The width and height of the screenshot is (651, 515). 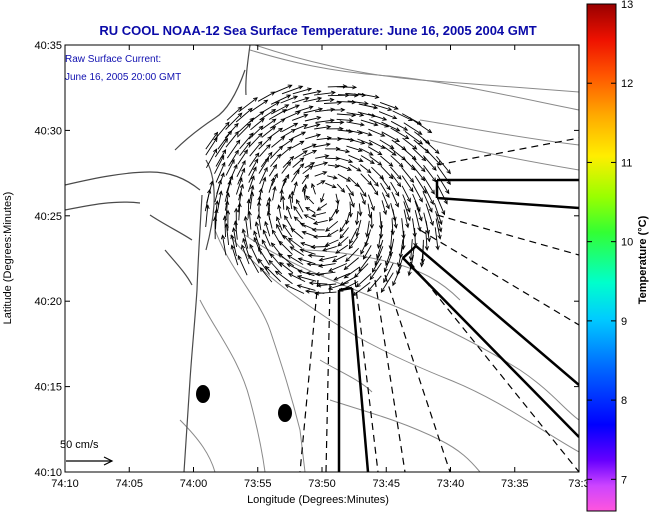 I want to click on contour-line, so click(x=414, y=80).